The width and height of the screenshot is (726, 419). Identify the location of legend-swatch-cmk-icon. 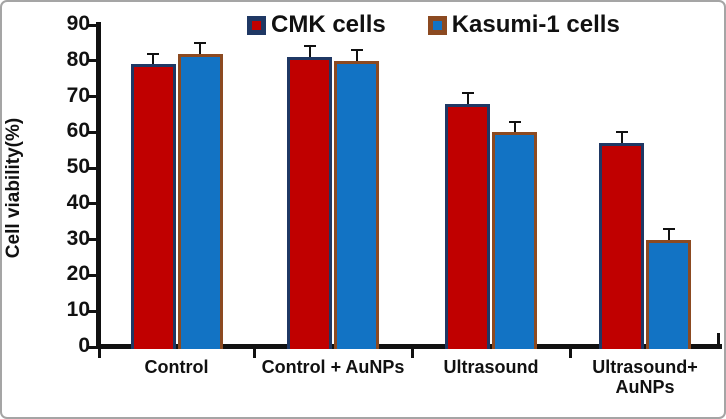
(256, 25).